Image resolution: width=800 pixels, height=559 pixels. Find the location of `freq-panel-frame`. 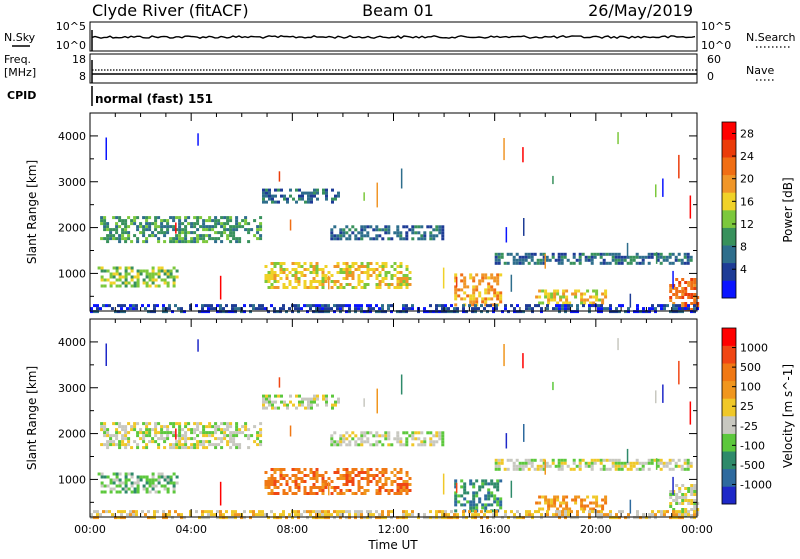

freq-panel-frame is located at coordinates (393, 68).